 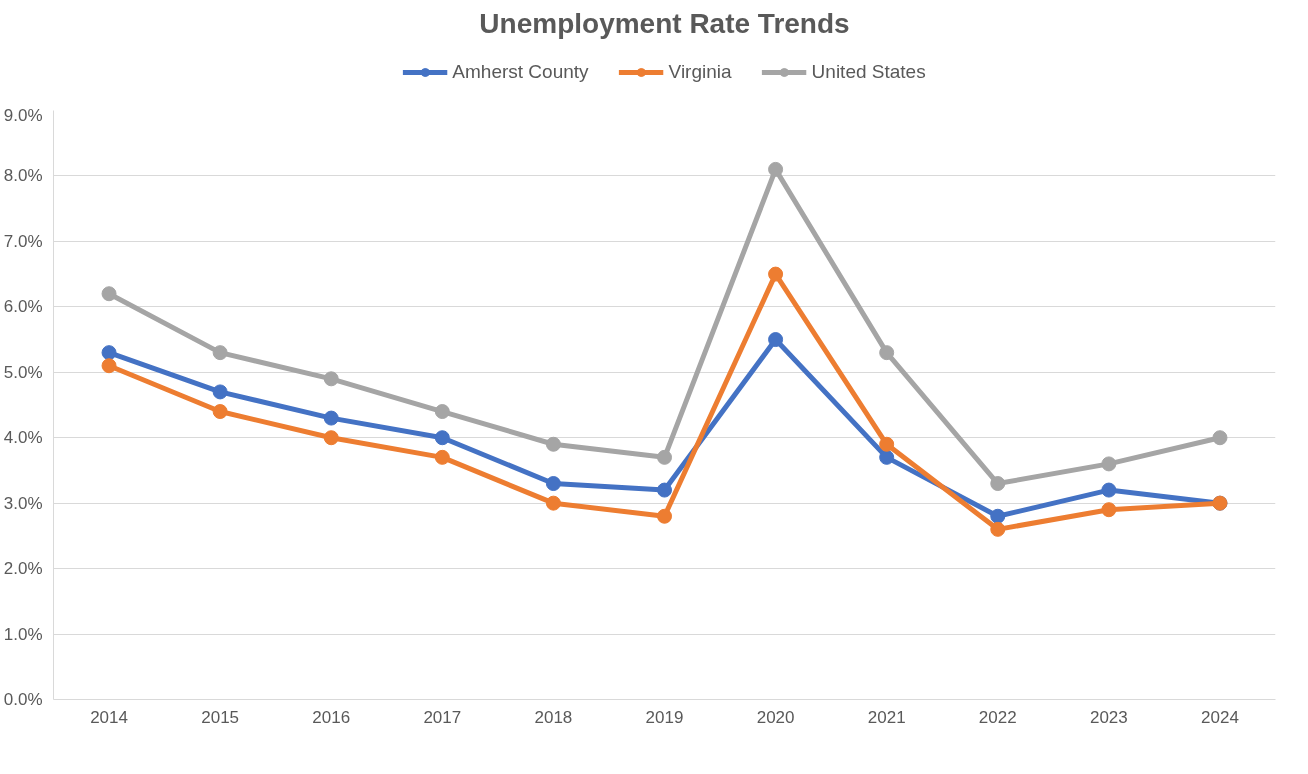 What do you see at coordinates (997, 717) in the screenshot?
I see `x-tick-label: 2022` at bounding box center [997, 717].